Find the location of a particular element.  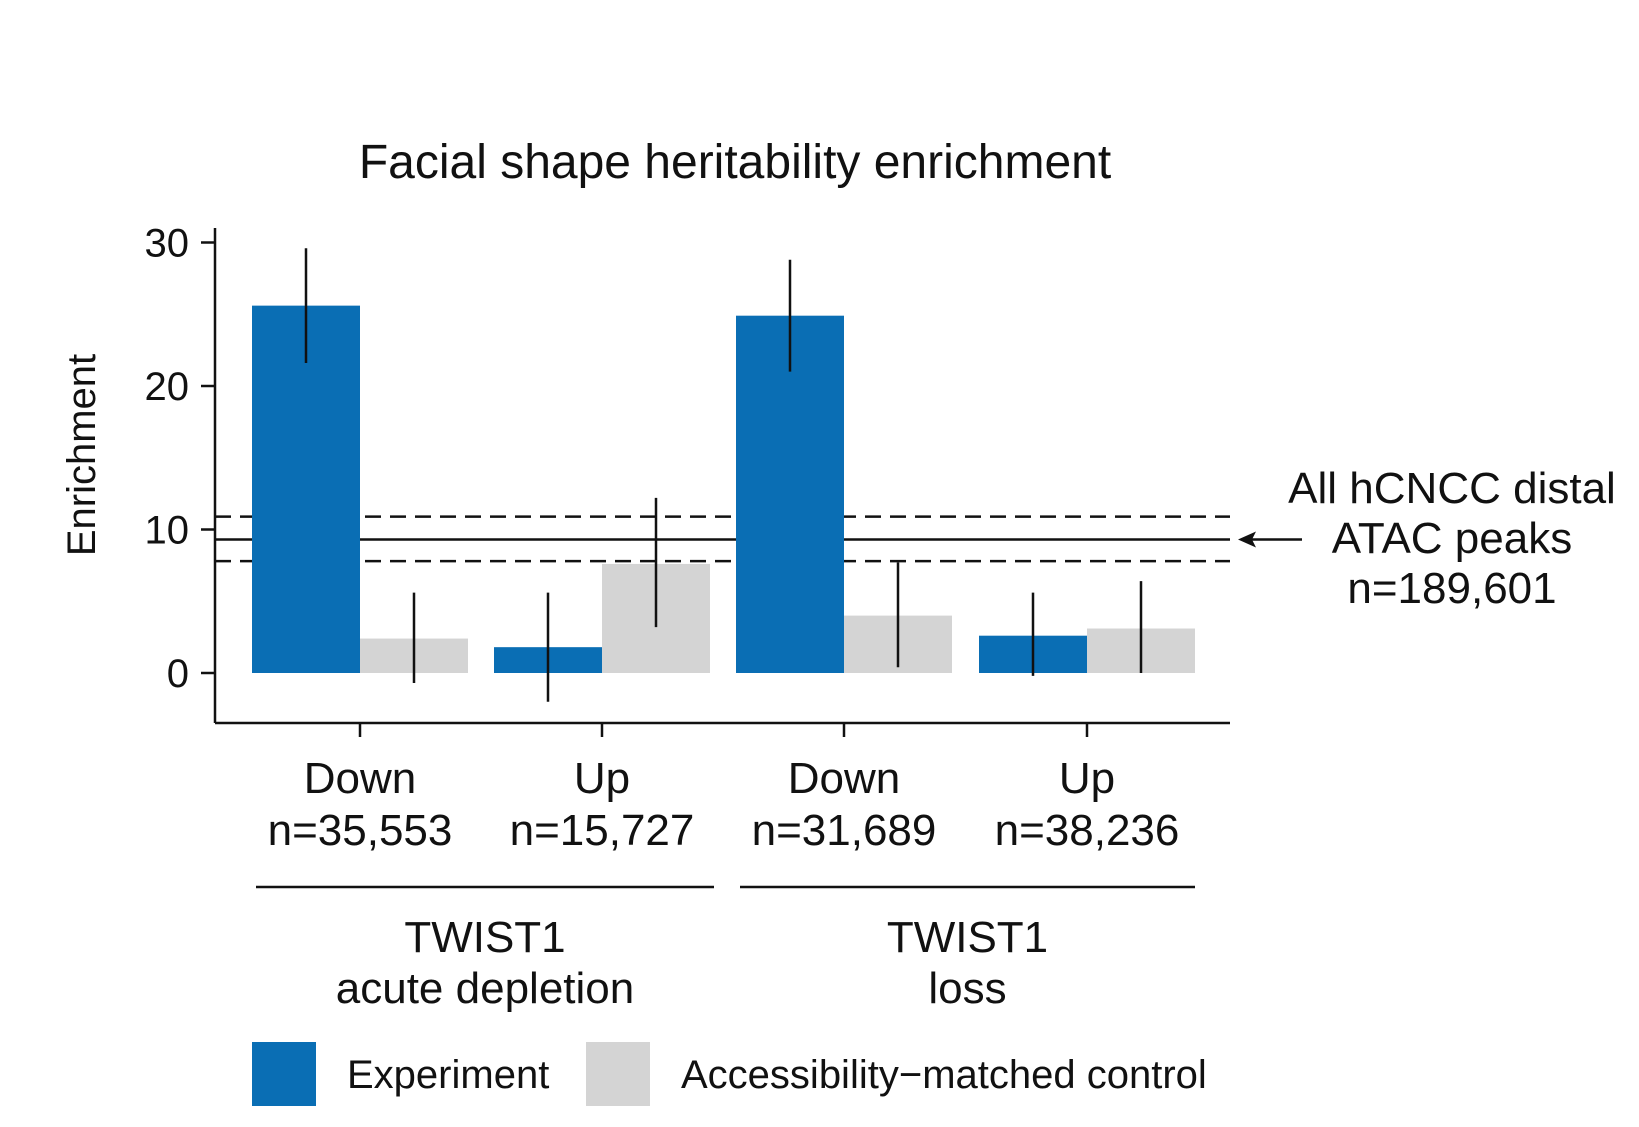

reference-lines is located at coordinates (722, 539).